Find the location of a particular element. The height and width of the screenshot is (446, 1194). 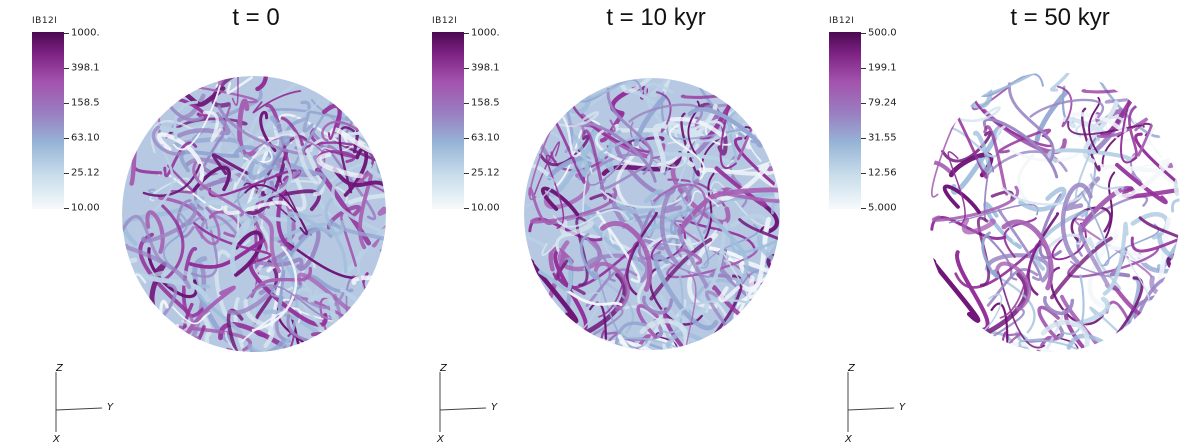

panel-title: t = 50 kyr is located at coordinates (1060, 17).